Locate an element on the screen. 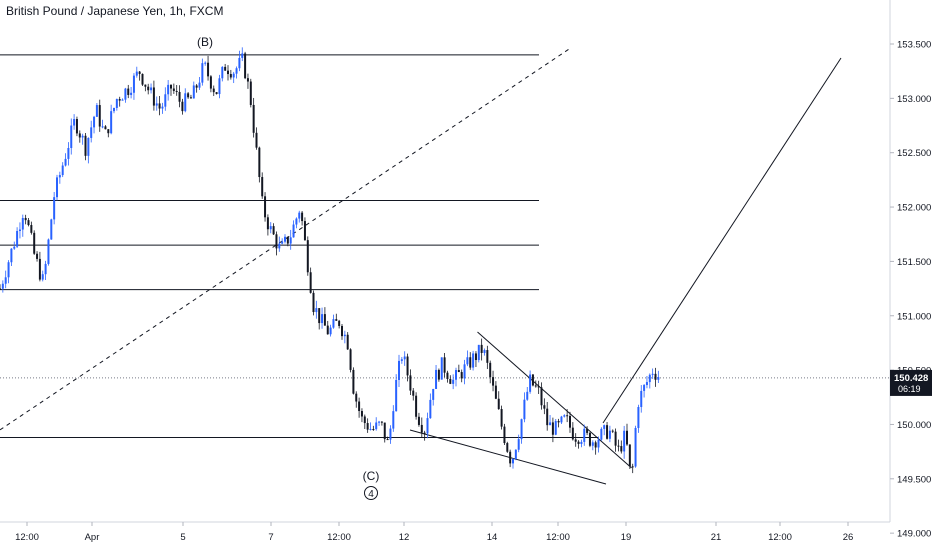 This screenshot has width=932, height=555. time-tick-label: 14 is located at coordinates (492, 537).